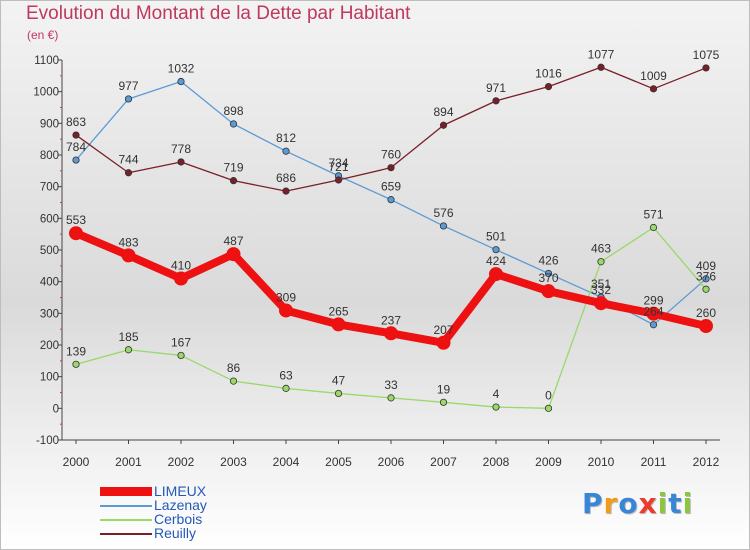 Image resolution: width=750 pixels, height=550 pixels. I want to click on data-label: 4, so click(496, 394).